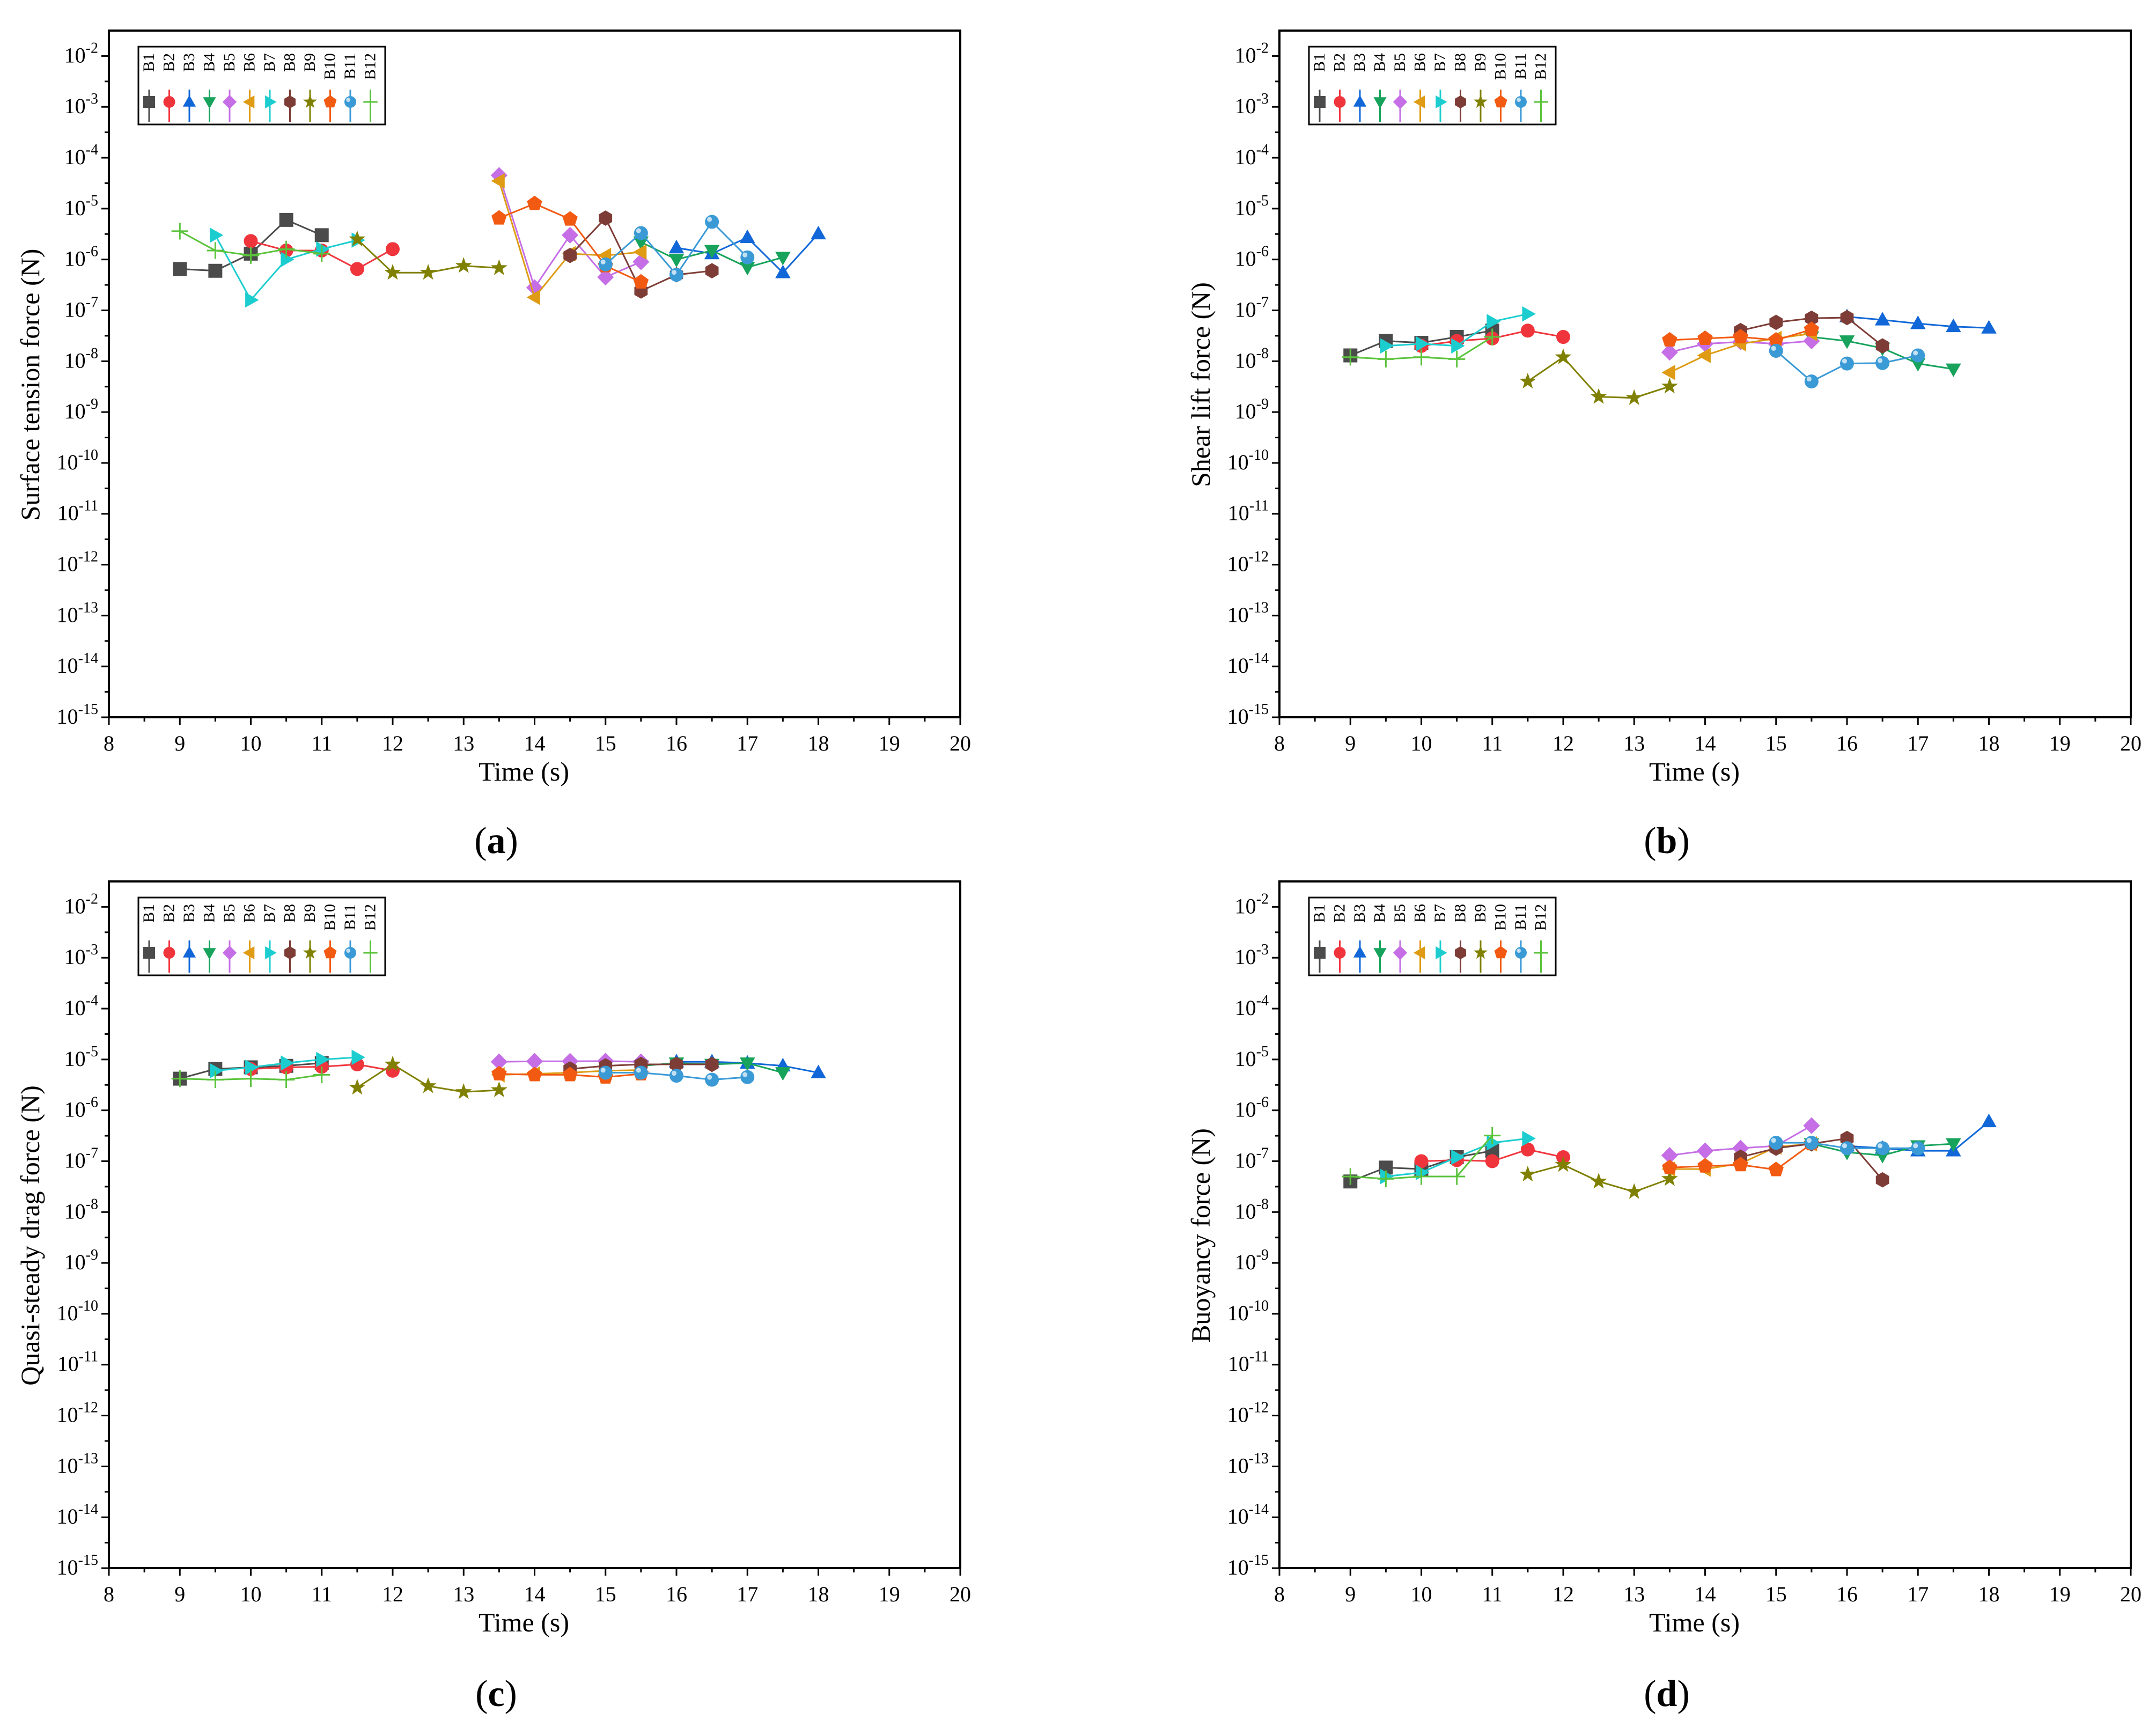 The height and width of the screenshot is (1728, 2156). What do you see at coordinates (310, 938) in the screenshot?
I see `legend-entry-B9: B9` at bounding box center [310, 938].